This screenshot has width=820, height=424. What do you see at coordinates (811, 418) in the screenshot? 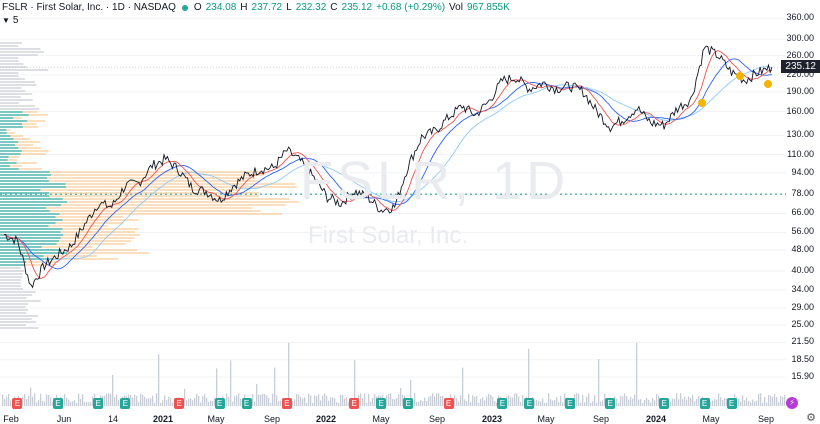
I see `gear-icon: ⚙` at bounding box center [811, 418].